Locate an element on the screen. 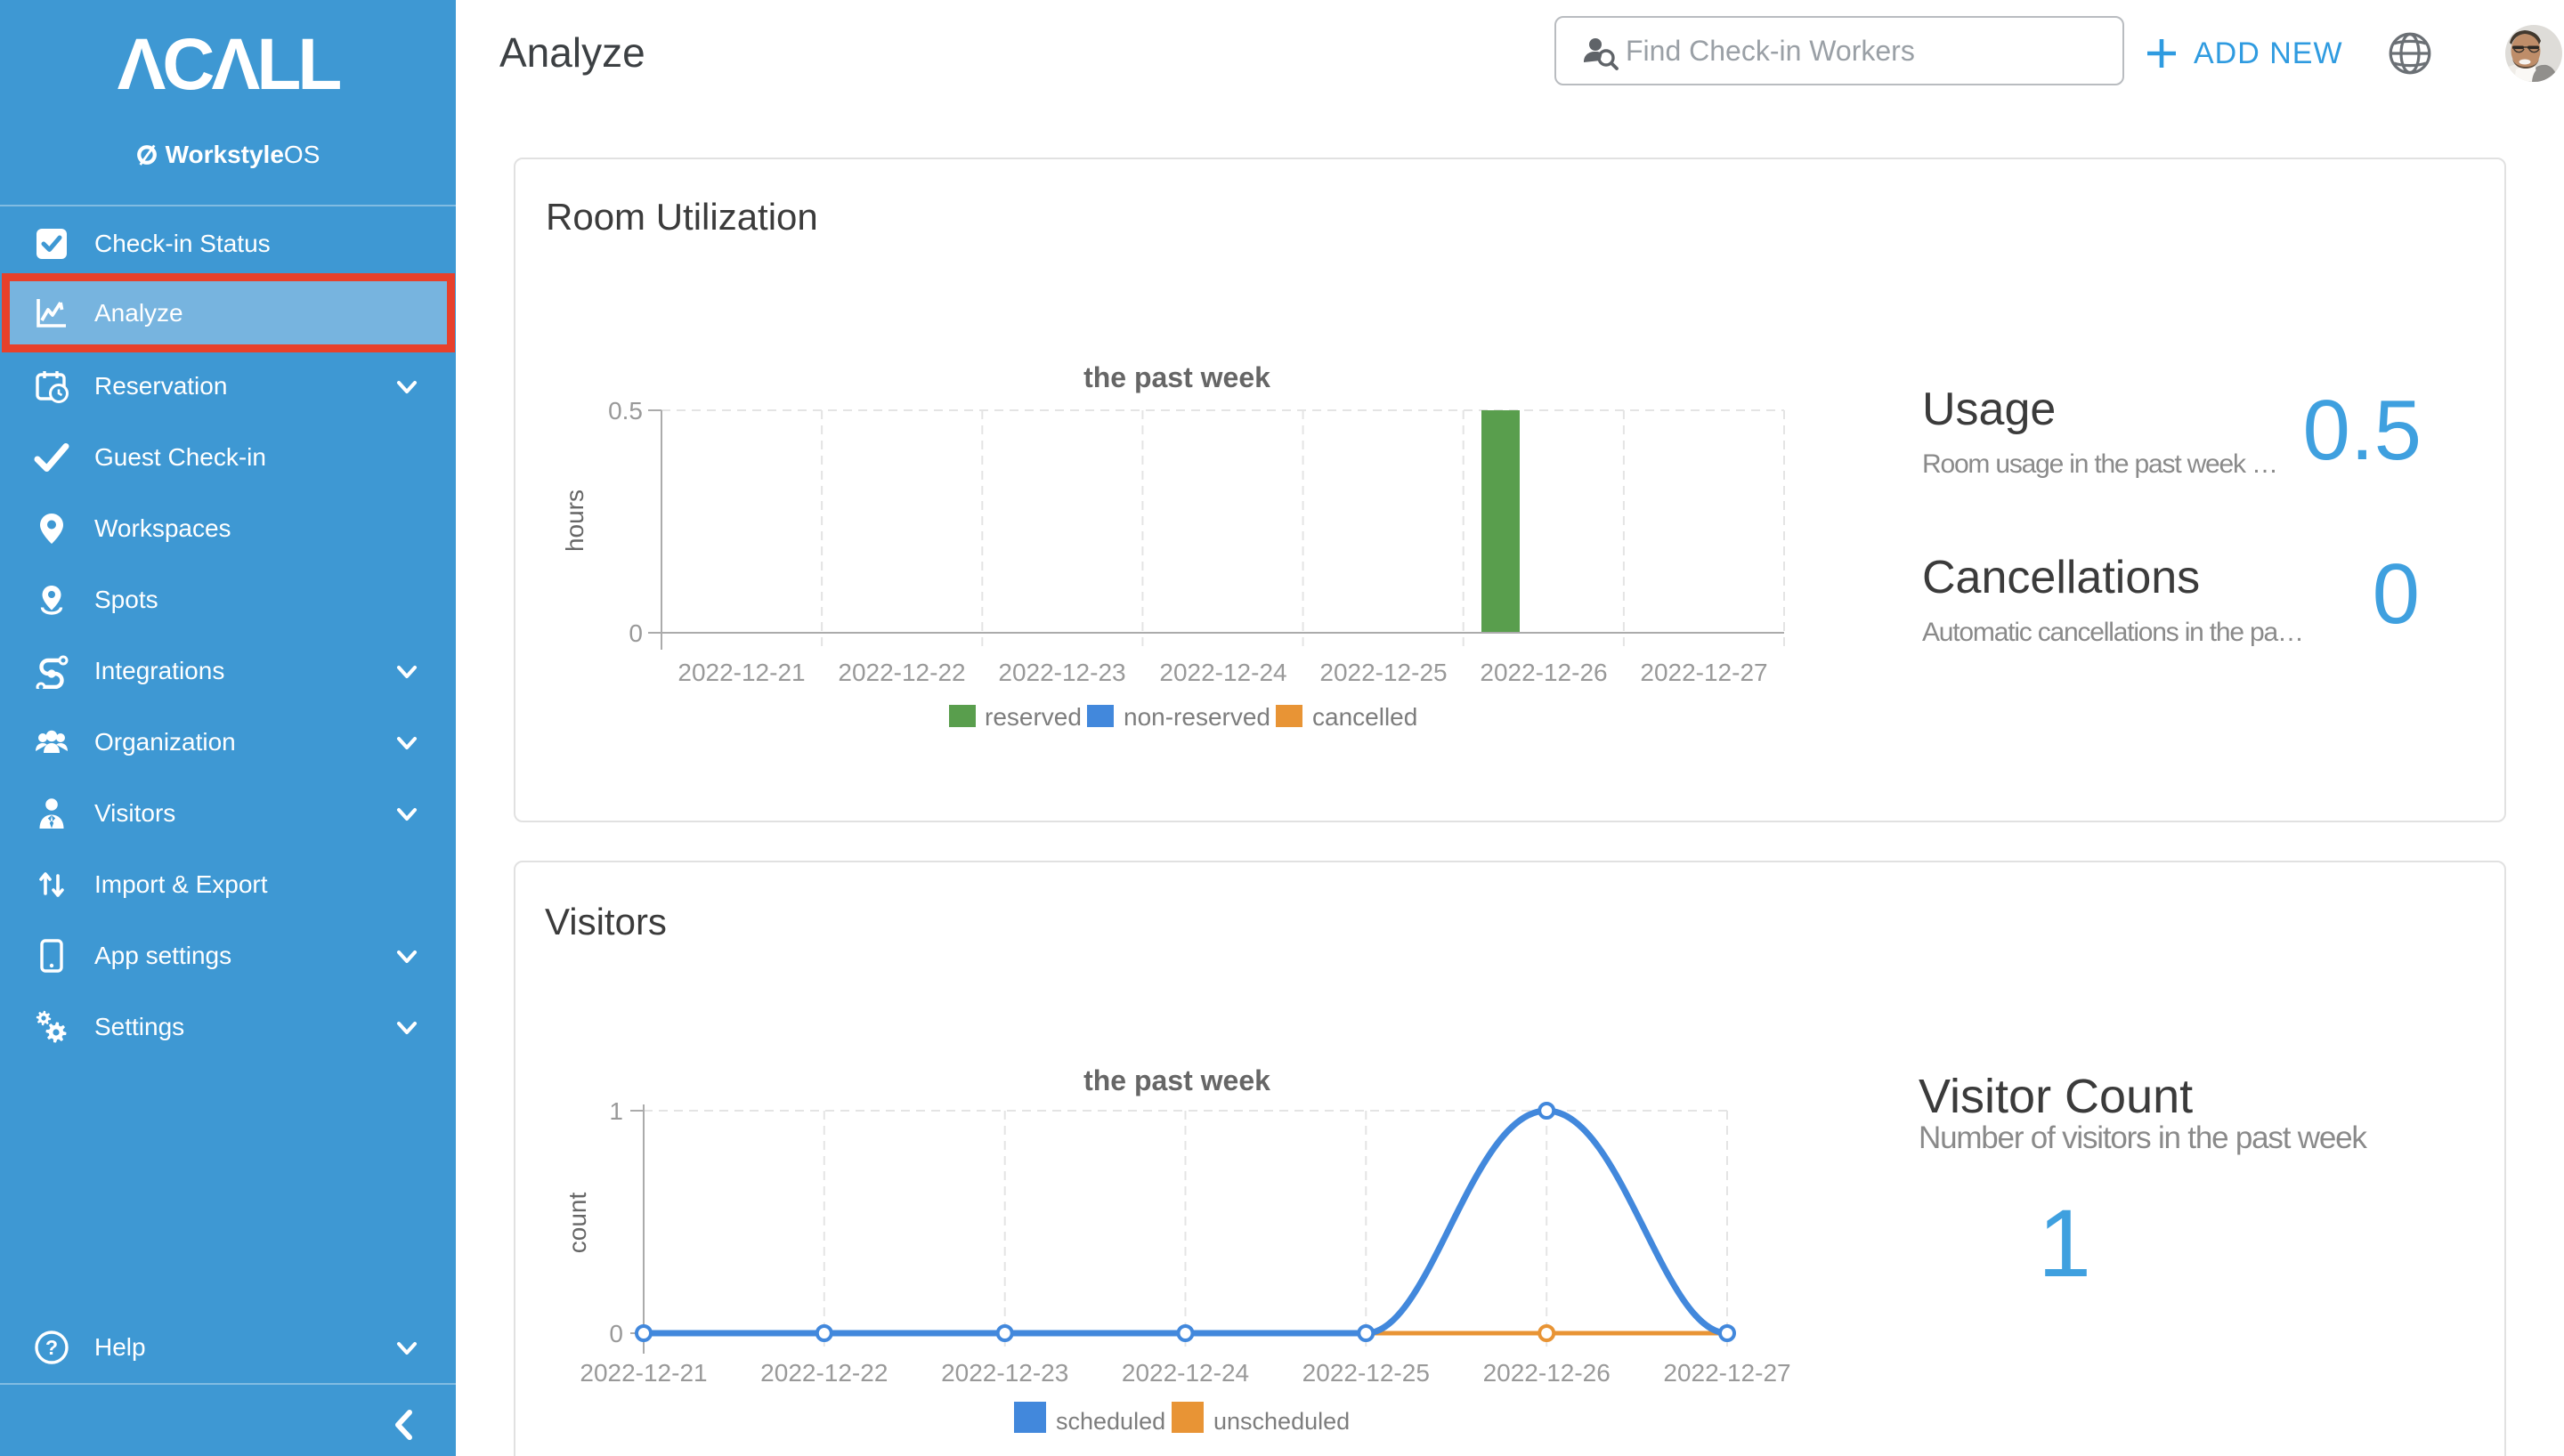  svg-text: 1 is located at coordinates (616, 1111).